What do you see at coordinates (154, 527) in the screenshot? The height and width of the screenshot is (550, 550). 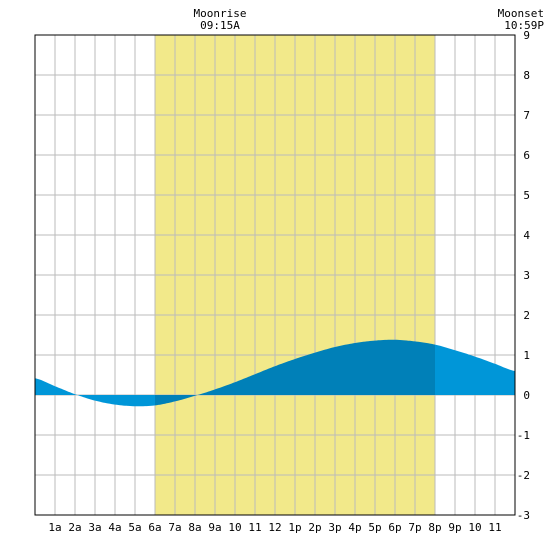 I see `x-tick-label: 6a` at bounding box center [154, 527].